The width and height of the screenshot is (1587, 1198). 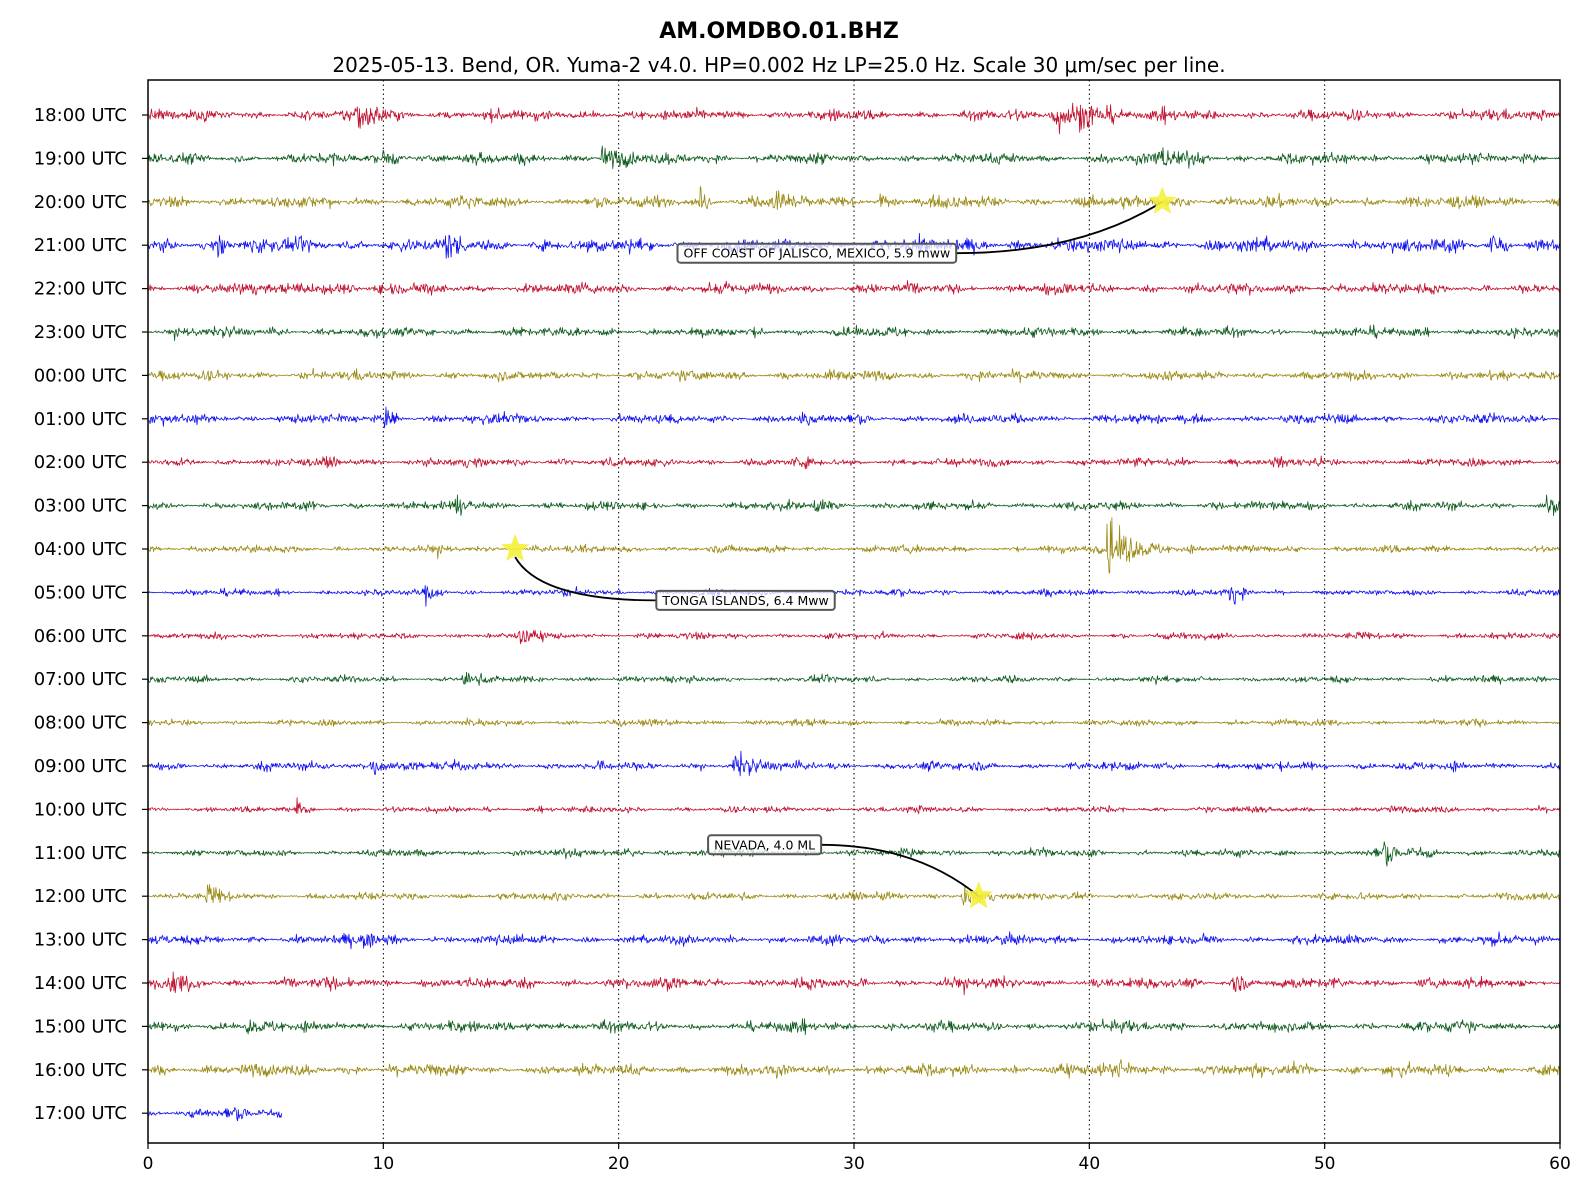 I want to click on row-time-label: 17:00 UTC, so click(x=80, y=1113).